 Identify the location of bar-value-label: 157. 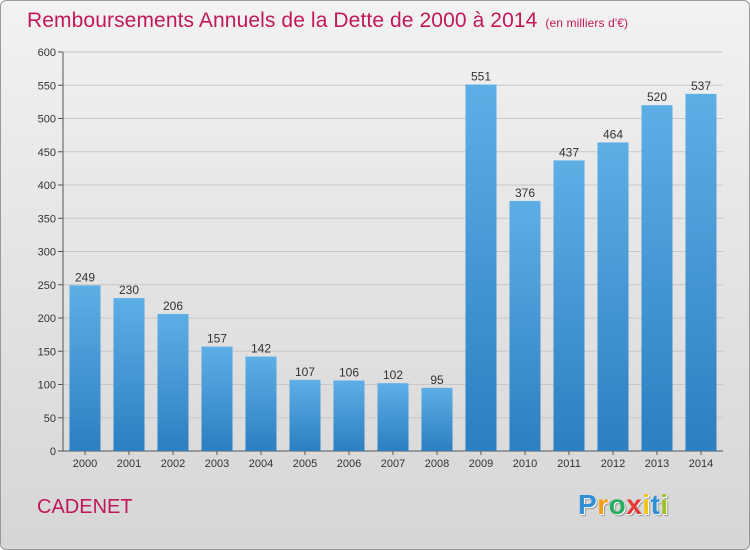
(217, 339).